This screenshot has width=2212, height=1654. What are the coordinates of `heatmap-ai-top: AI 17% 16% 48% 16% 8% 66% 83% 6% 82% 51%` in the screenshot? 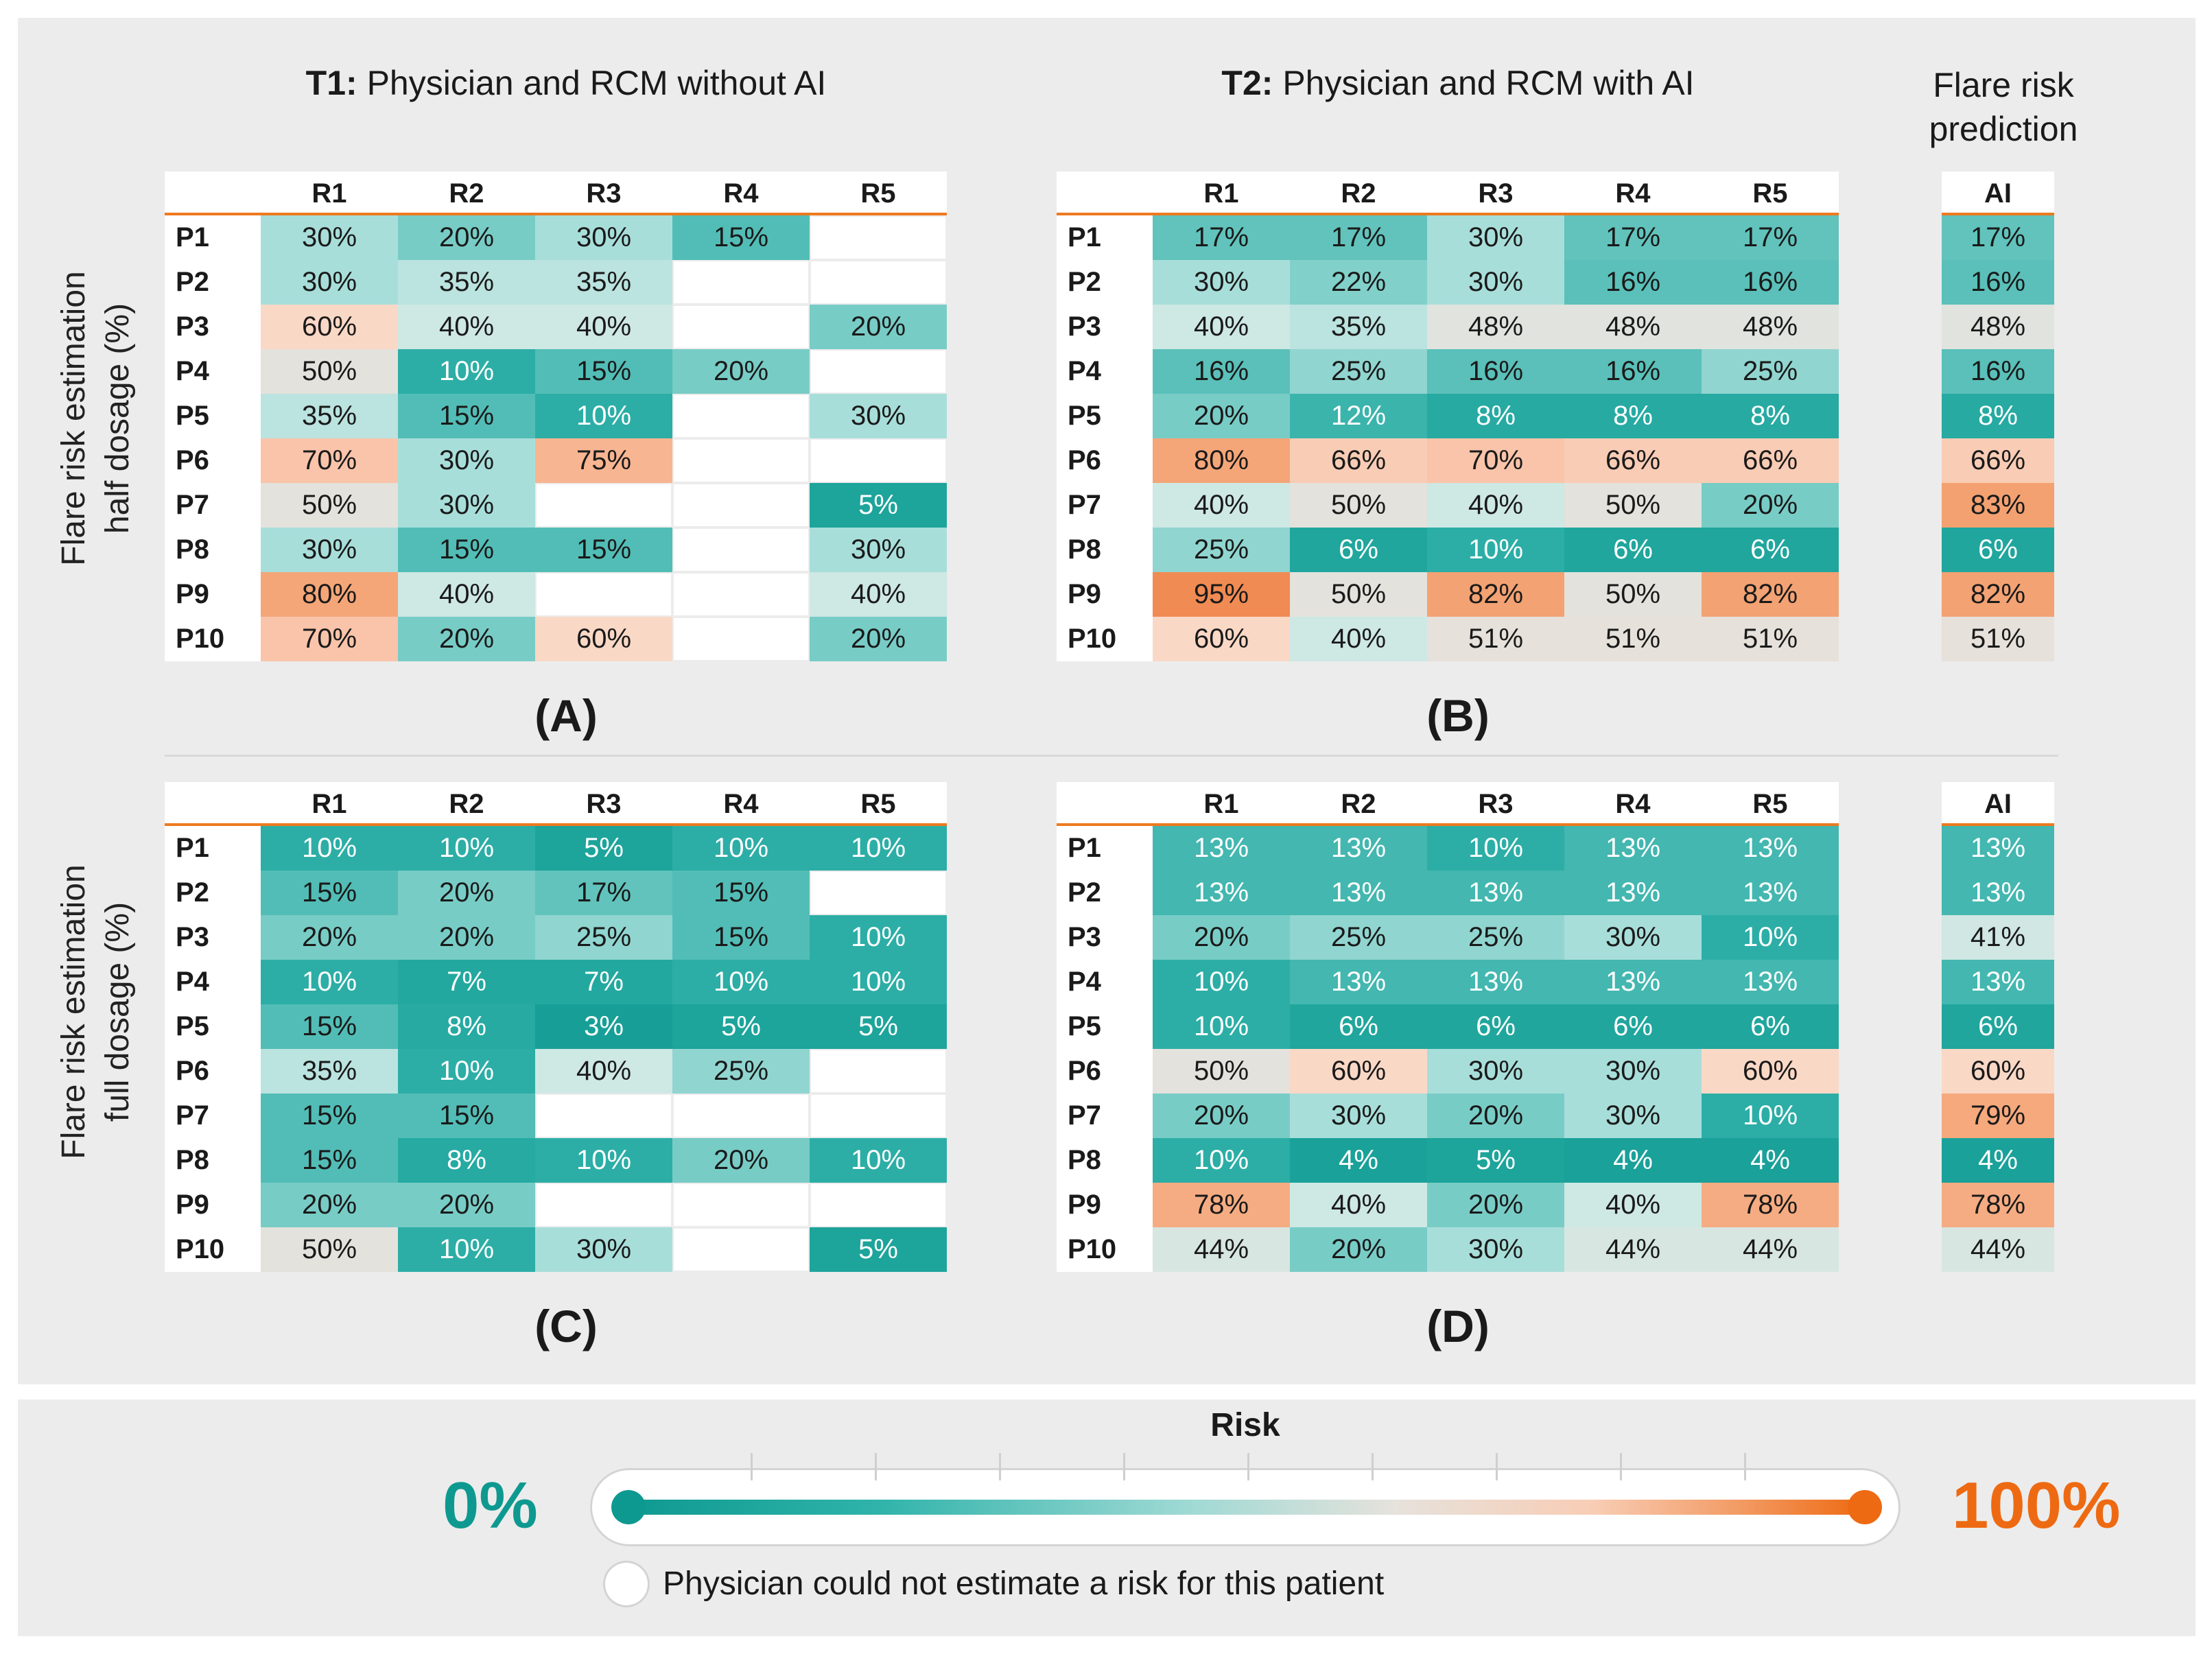 It's located at (1998, 416).